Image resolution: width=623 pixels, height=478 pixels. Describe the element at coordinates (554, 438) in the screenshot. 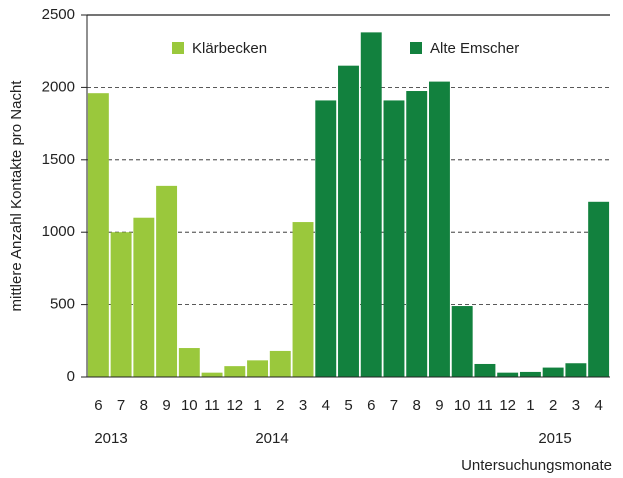

I see `year-label: 2015` at that location.